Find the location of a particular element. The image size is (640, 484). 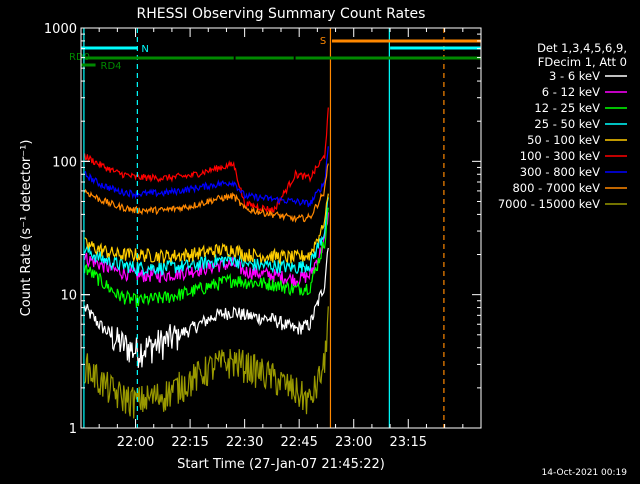

status-label-s: S is located at coordinates (323, 41).